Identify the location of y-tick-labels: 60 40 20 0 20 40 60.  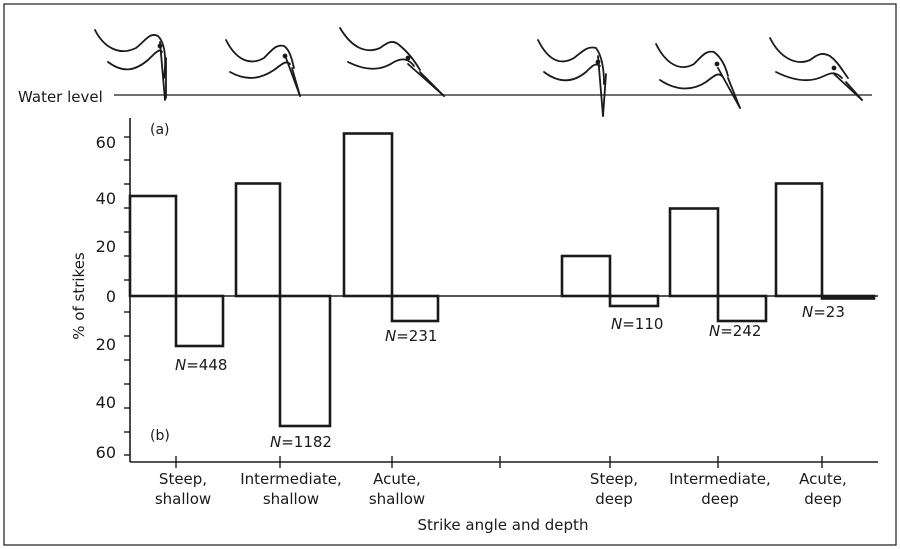
(106, 297).